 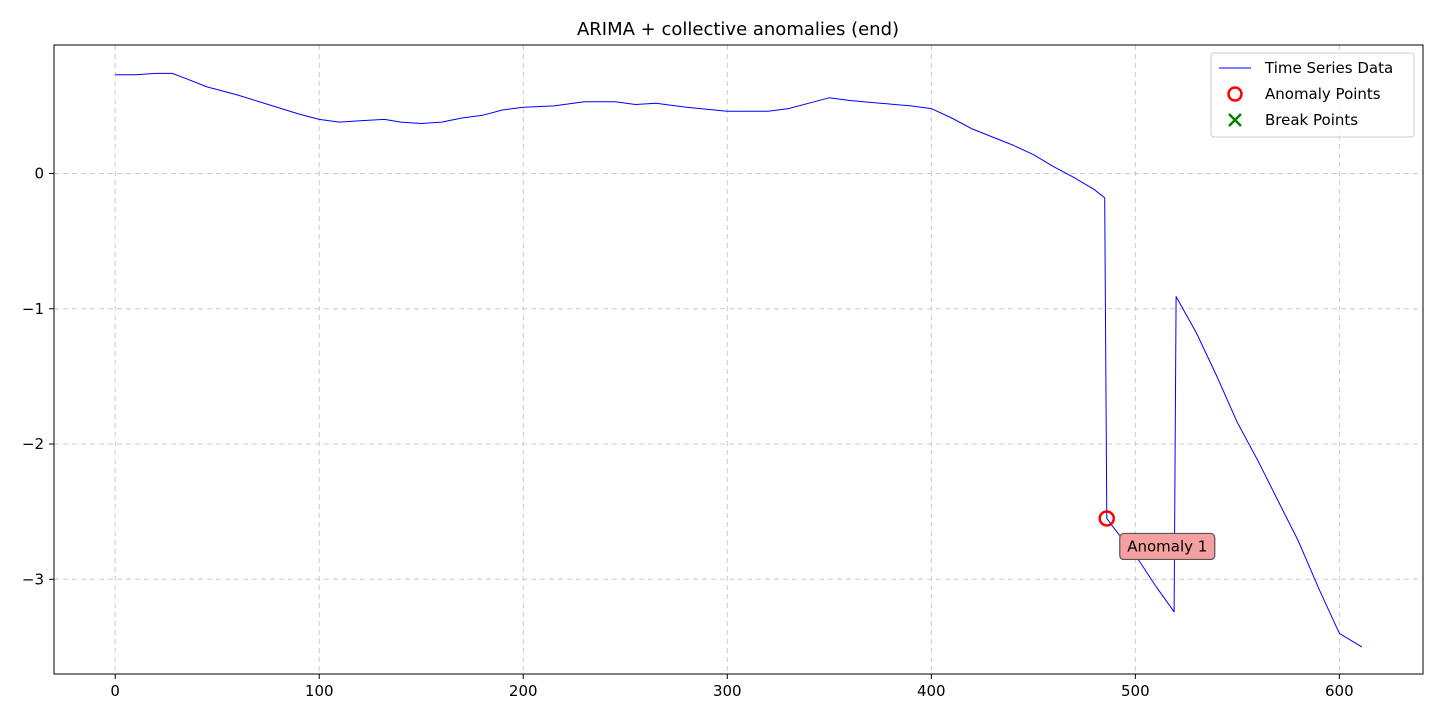 What do you see at coordinates (1323, 94) in the screenshot?
I see `legend-label: Anomaly Points` at bounding box center [1323, 94].